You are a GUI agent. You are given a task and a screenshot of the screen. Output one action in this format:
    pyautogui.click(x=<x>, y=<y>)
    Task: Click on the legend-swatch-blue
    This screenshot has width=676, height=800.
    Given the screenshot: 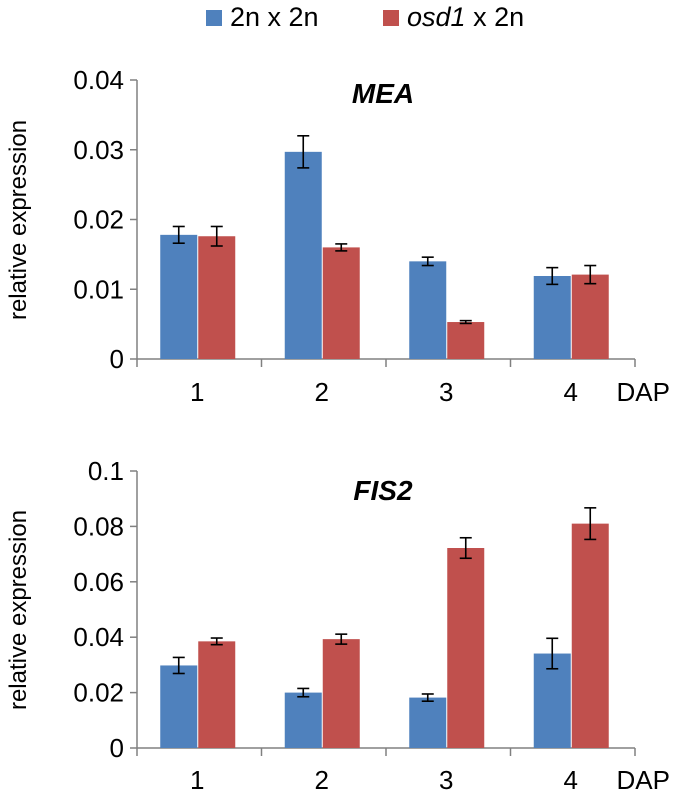 What is the action you would take?
    pyautogui.click(x=214, y=17)
    